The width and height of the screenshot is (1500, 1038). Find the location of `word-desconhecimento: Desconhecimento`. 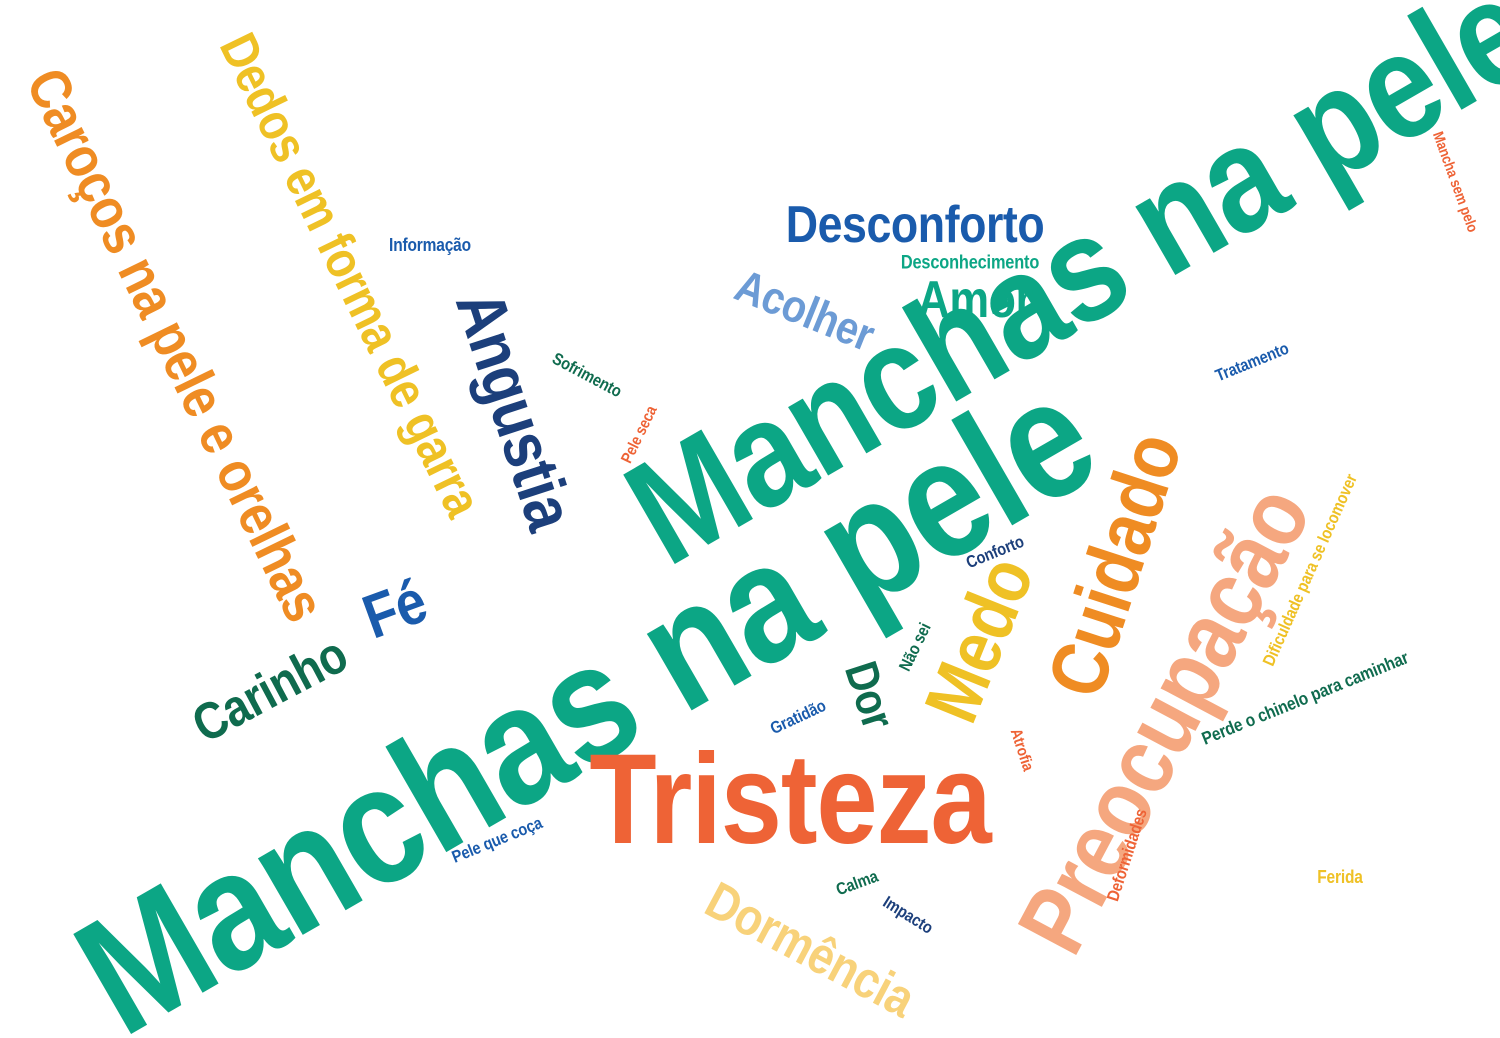

word-desconhecimento: Desconhecimento is located at coordinates (970, 263).